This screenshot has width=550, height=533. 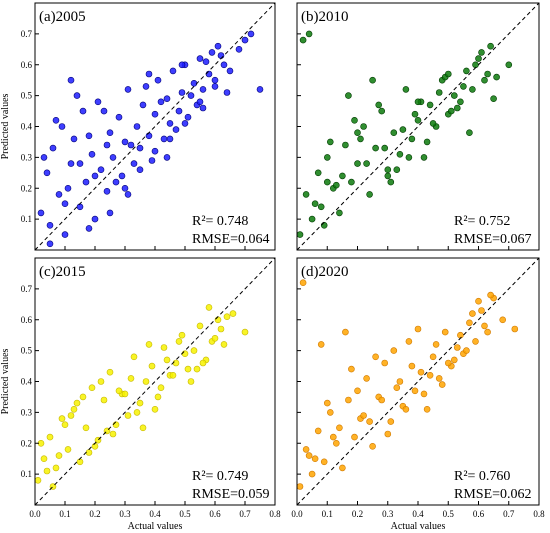 I want to click on x-axis-label: Actual values, so click(x=418, y=526).